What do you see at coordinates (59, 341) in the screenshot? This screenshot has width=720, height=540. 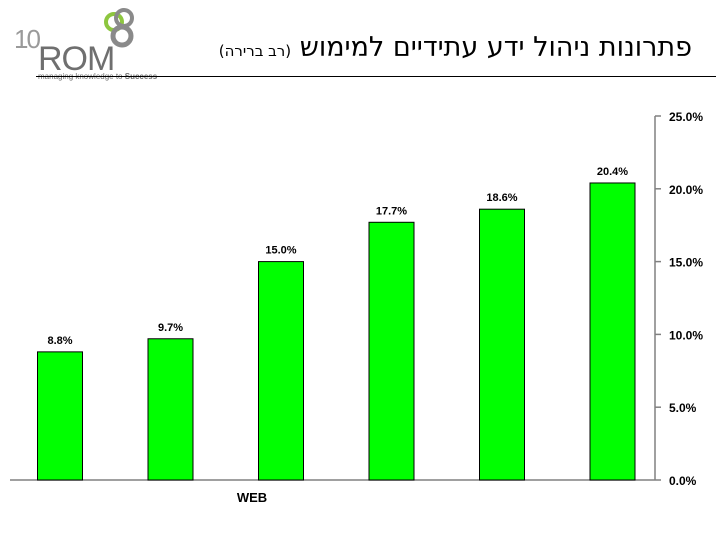 I see `bar-value-label: 8.8%` at bounding box center [59, 341].